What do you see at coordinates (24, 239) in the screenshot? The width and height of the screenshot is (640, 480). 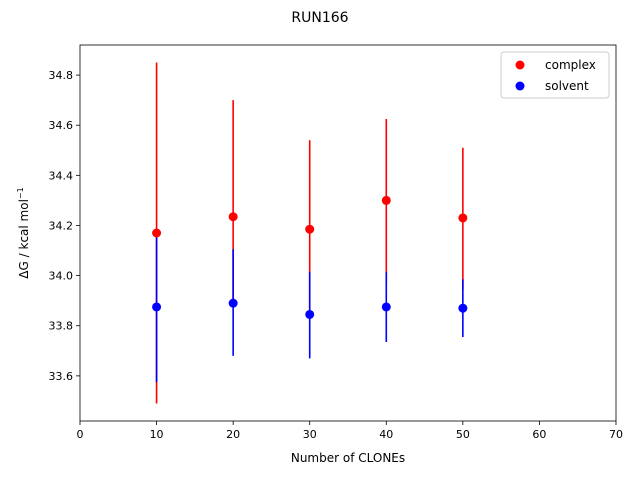 I see `y-axis-label-main: ΔG / kcal mol` at bounding box center [24, 239].